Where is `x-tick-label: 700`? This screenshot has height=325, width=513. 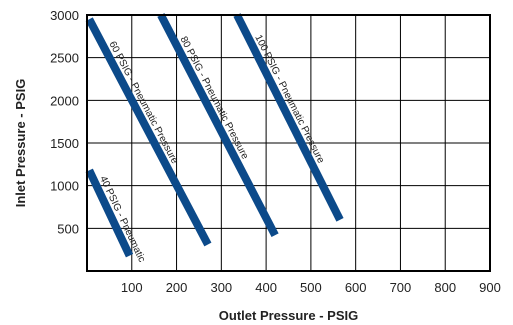
x-tick-label: 700 is located at coordinates (401, 287).